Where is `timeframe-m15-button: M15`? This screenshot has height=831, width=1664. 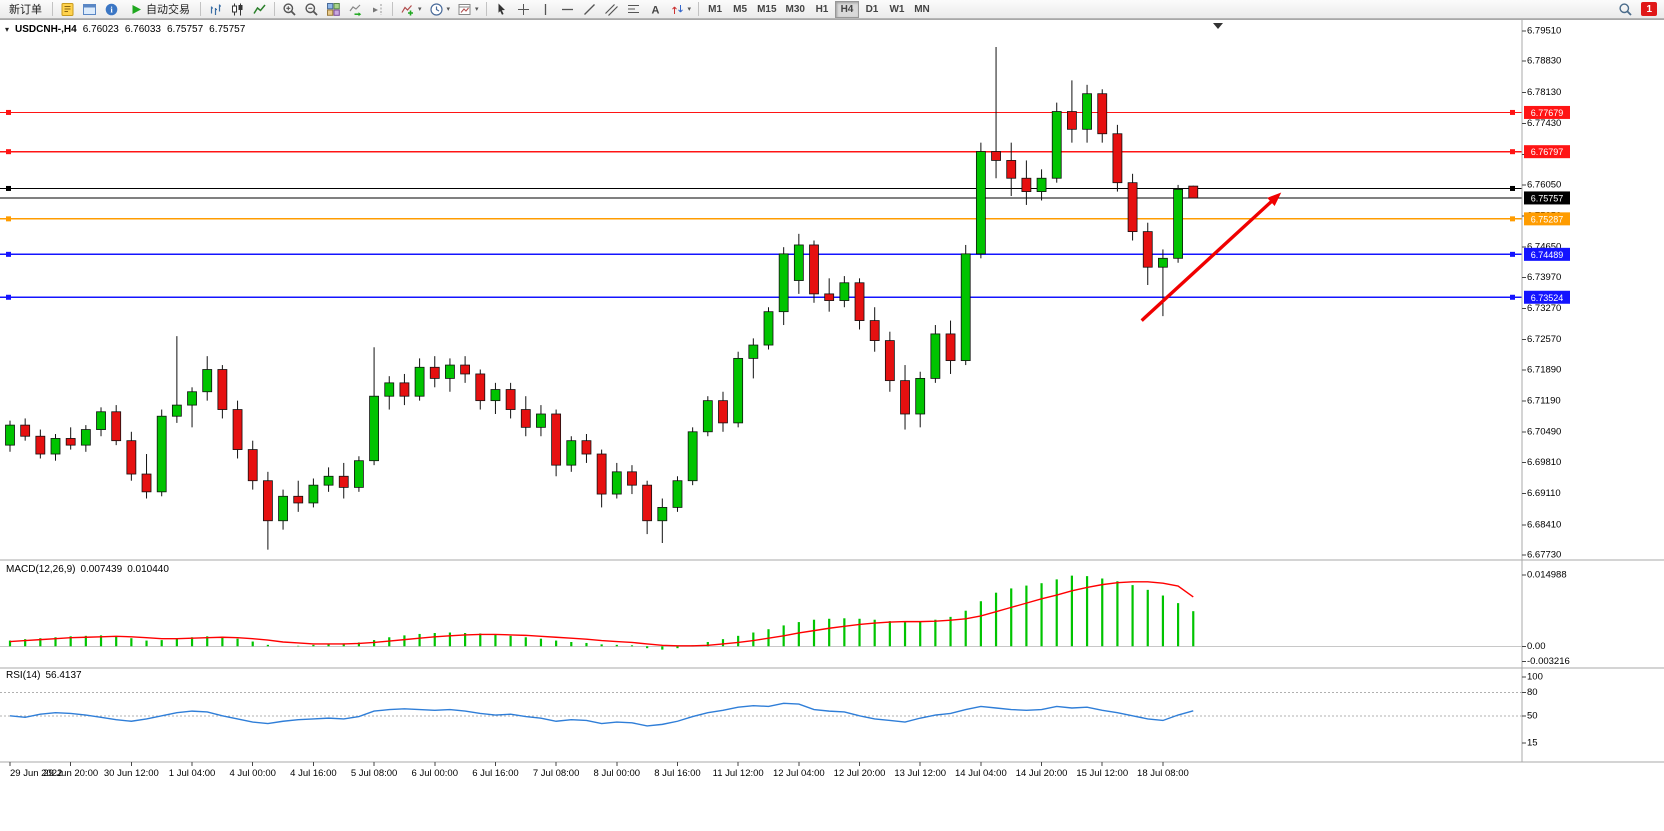 timeframe-m15-button: M15 is located at coordinates (766, 9).